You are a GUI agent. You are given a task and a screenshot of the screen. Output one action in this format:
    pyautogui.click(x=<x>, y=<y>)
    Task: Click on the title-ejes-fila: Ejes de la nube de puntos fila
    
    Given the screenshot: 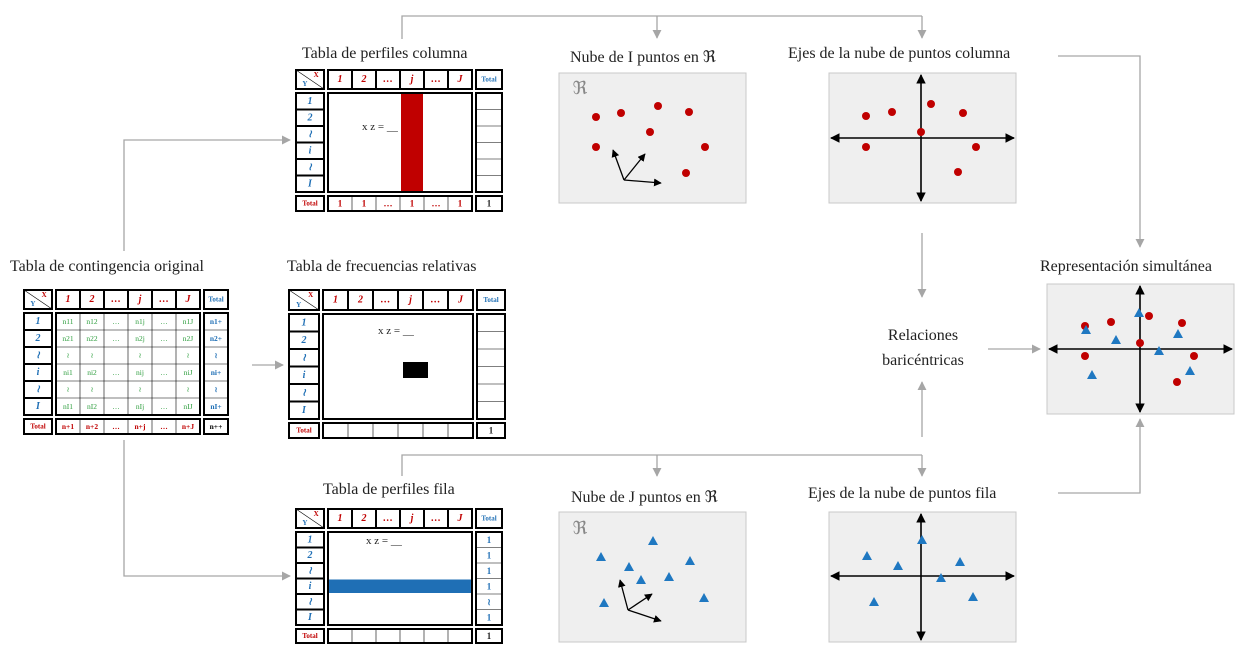 What is the action you would take?
    pyautogui.click(x=902, y=493)
    